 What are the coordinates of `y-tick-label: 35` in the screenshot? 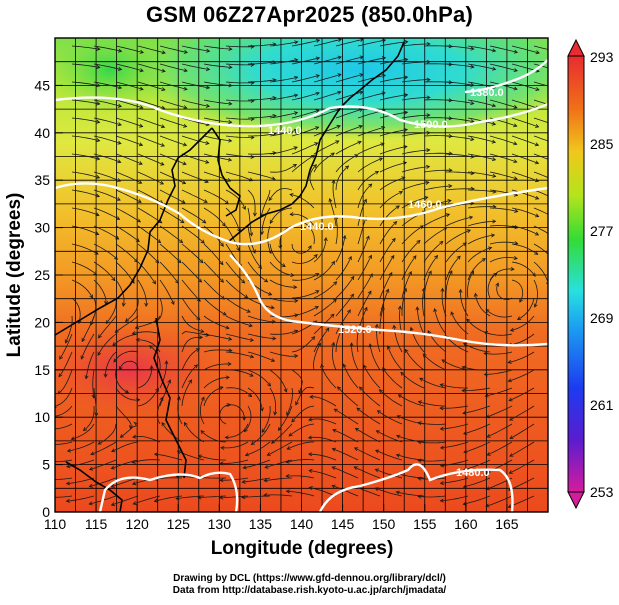 It's located at (42, 180).